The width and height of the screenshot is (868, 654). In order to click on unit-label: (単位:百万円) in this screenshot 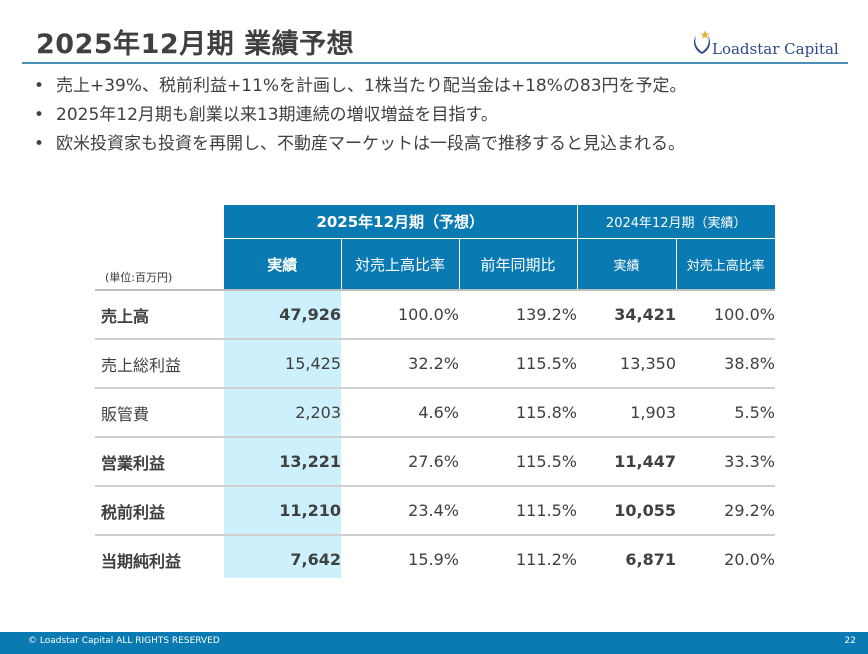, I will do `click(139, 277)`.